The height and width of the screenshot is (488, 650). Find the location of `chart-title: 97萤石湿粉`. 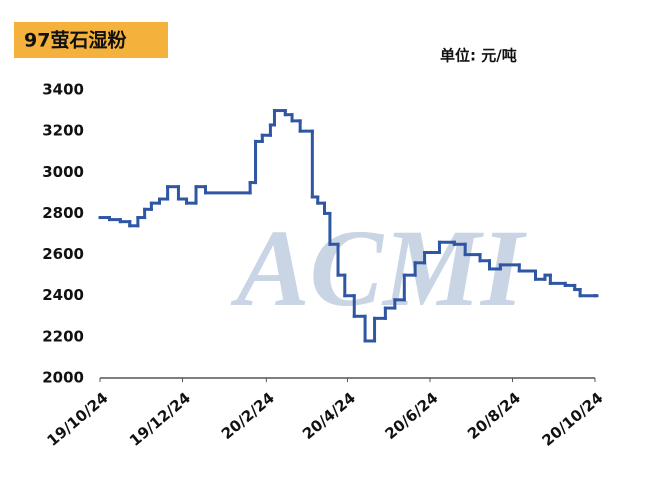

chart-title: 97萤石湿粉 is located at coordinates (75, 40).